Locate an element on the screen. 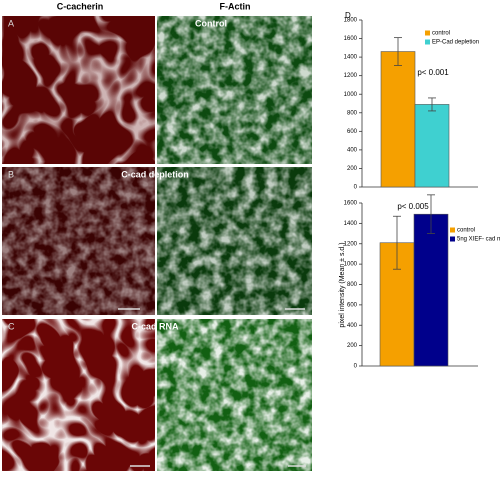 This screenshot has height=484, width=500. panel-letter: D is located at coordinates (348, 15).